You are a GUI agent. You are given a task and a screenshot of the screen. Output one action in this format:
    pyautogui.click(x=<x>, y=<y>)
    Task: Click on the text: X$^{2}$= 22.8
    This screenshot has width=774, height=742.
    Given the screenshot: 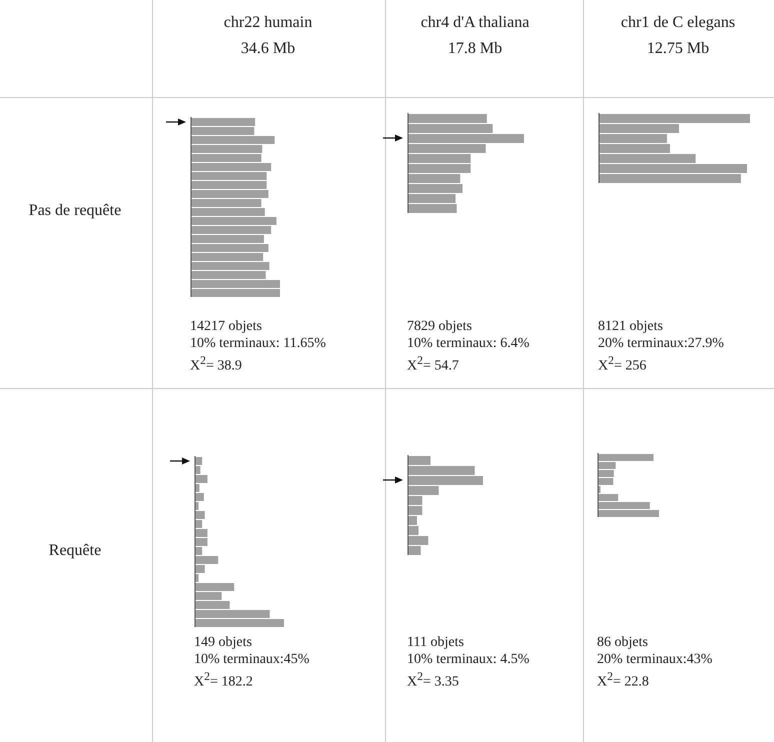 What is the action you would take?
    pyautogui.click(x=623, y=680)
    